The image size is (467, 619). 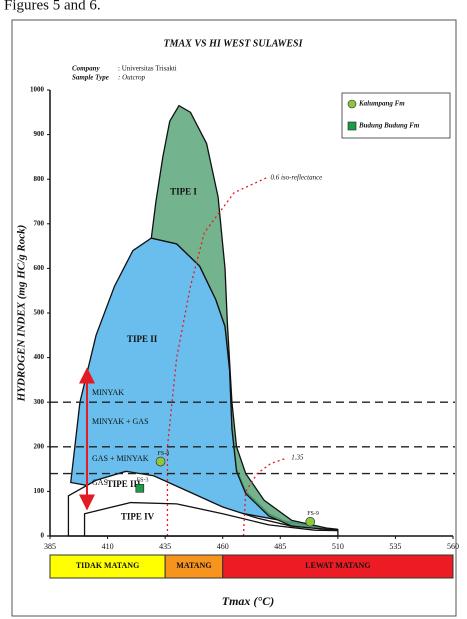 What do you see at coordinates (22, 314) in the screenshot?
I see `y-axis-label: HYDROGEN INDEX (mg HC/g Rock)` at bounding box center [22, 314].